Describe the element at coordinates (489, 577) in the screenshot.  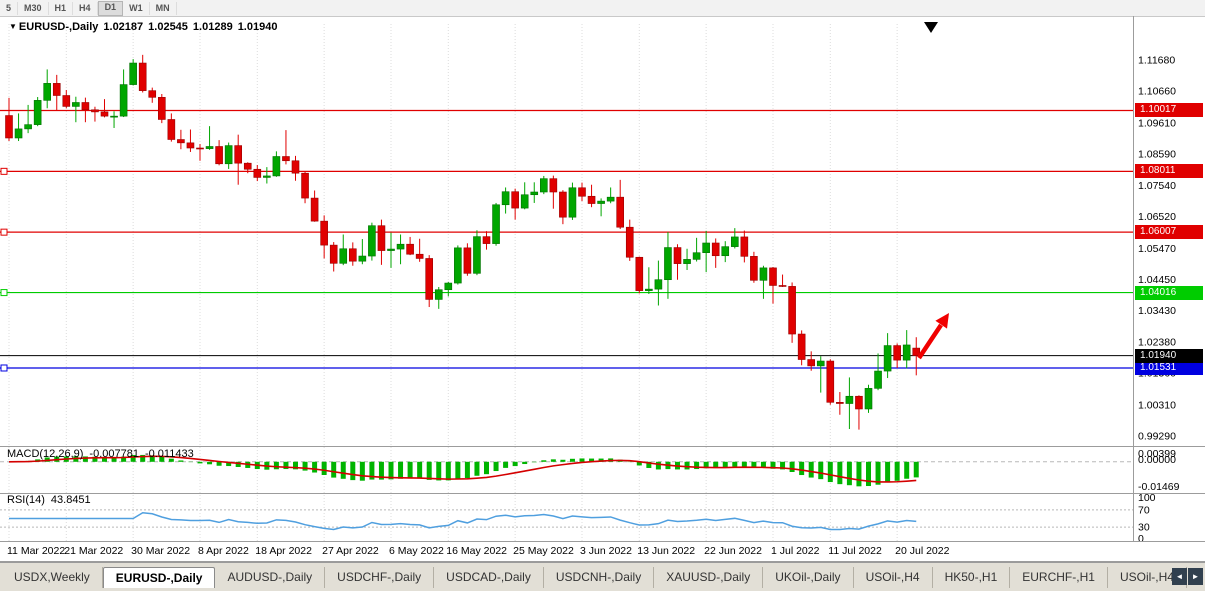
I see `chart-tab-usdcad-daily: USDCAD-,Daily` at that location.